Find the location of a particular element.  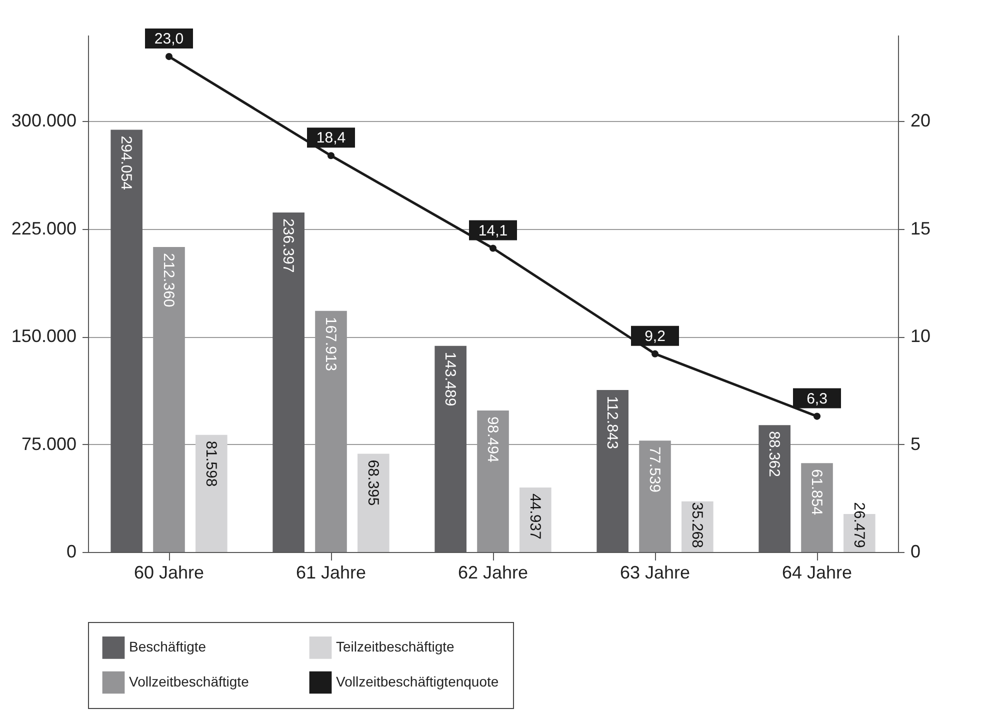

y-tick-label: 75.000 is located at coordinates (48, 444).